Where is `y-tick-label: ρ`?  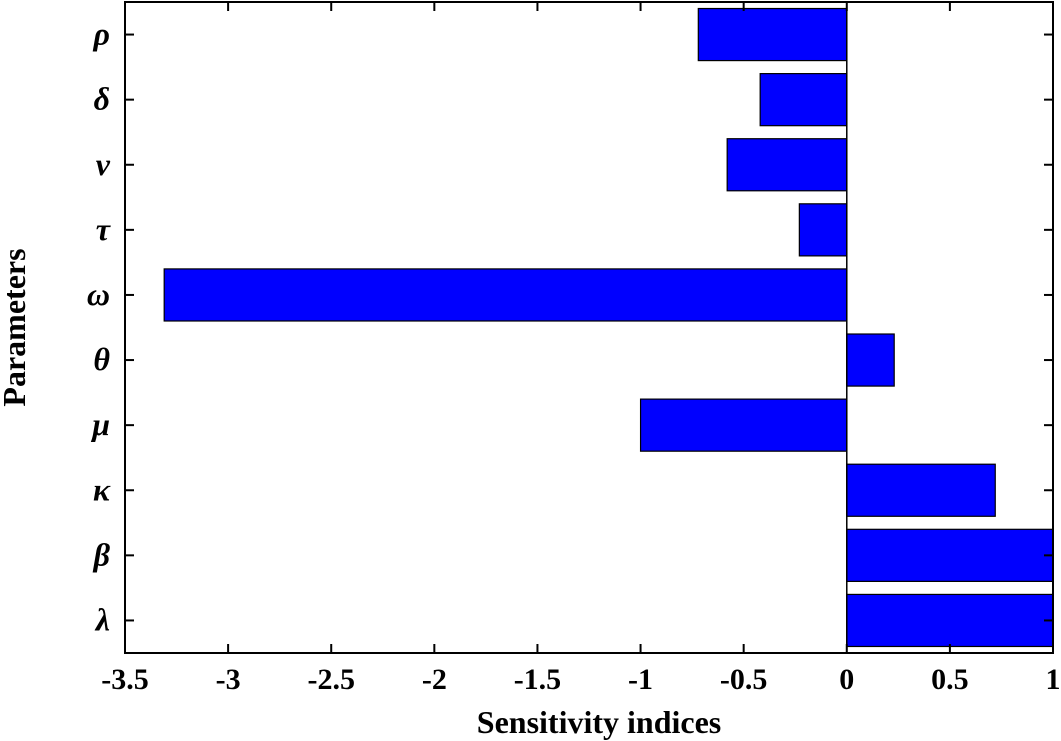 y-tick-label: ρ is located at coordinates (101, 34).